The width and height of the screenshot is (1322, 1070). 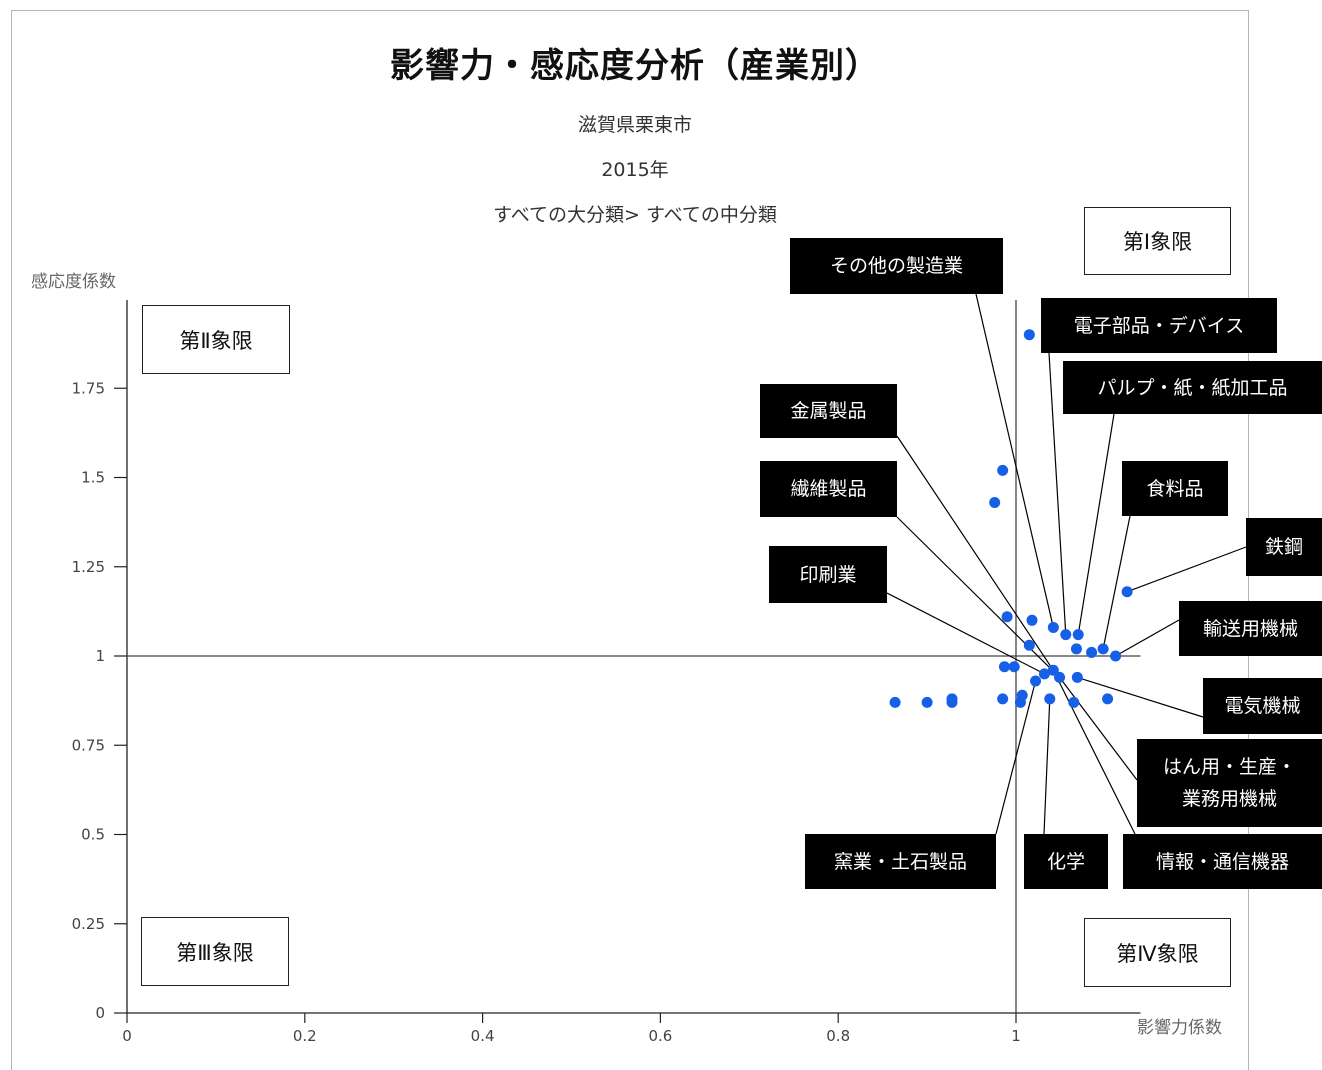 I want to click on y-tick-label: 1.25, so click(x=88, y=567).